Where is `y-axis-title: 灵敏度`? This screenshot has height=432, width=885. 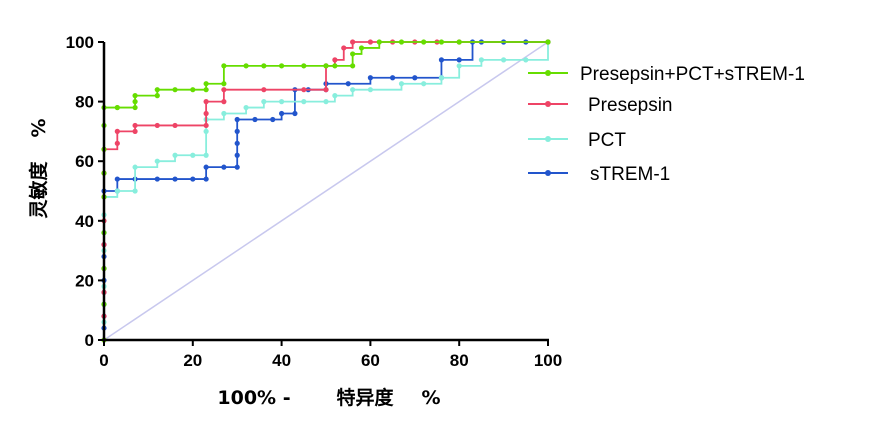 y-axis-title: 灵敏度 is located at coordinates (38, 190).